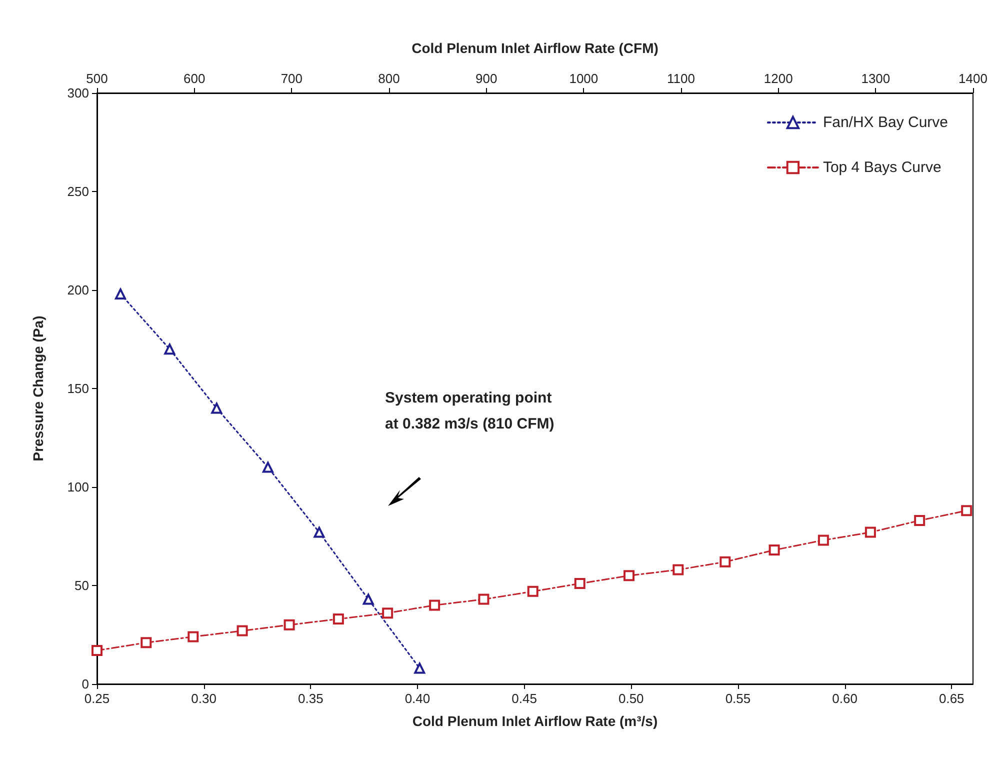 This screenshot has height=763, width=998. I want to click on y-tick-label: 100, so click(78, 487).